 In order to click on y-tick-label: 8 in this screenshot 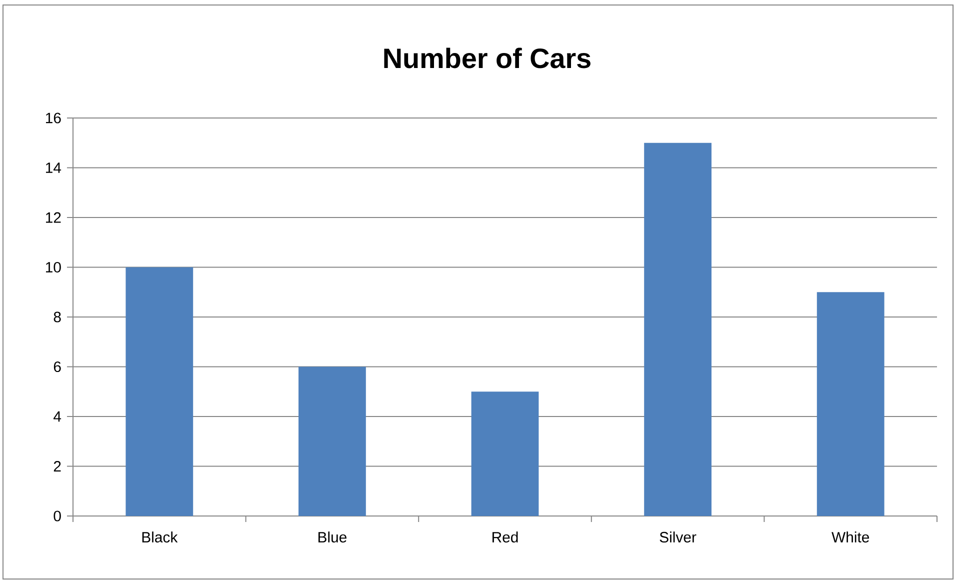, I will do `click(57, 317)`.